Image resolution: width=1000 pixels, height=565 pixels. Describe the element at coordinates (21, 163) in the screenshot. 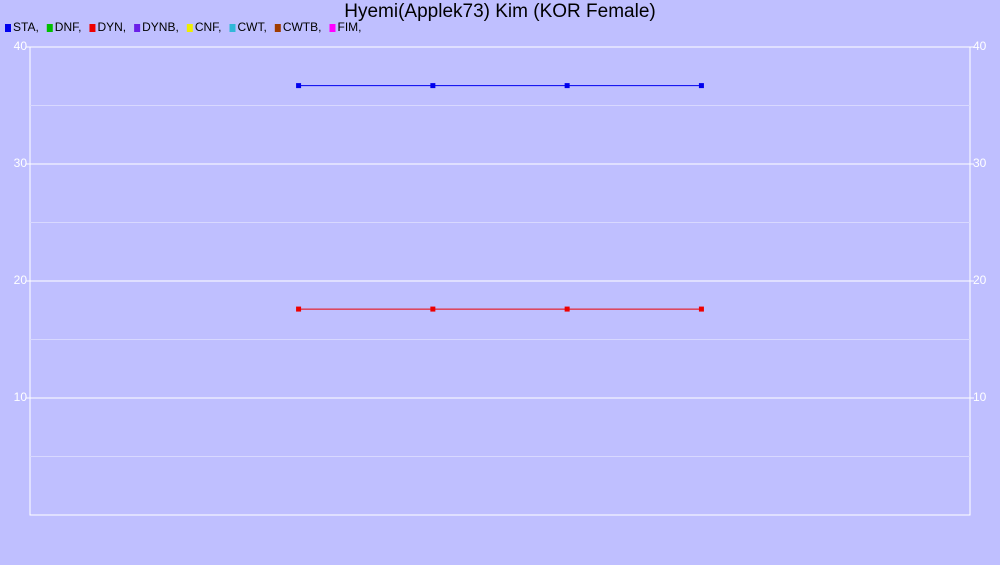

I see `y-tick-label: 30` at that location.